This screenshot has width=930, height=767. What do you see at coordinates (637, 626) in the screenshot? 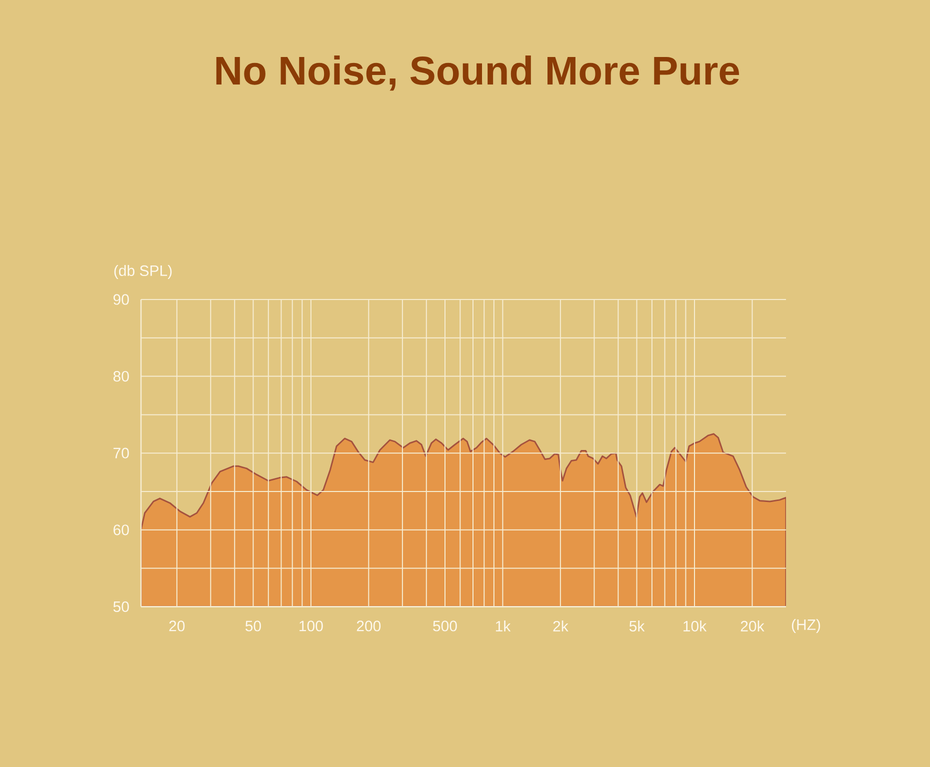
I see `x-tick-label: 5k` at bounding box center [637, 626].